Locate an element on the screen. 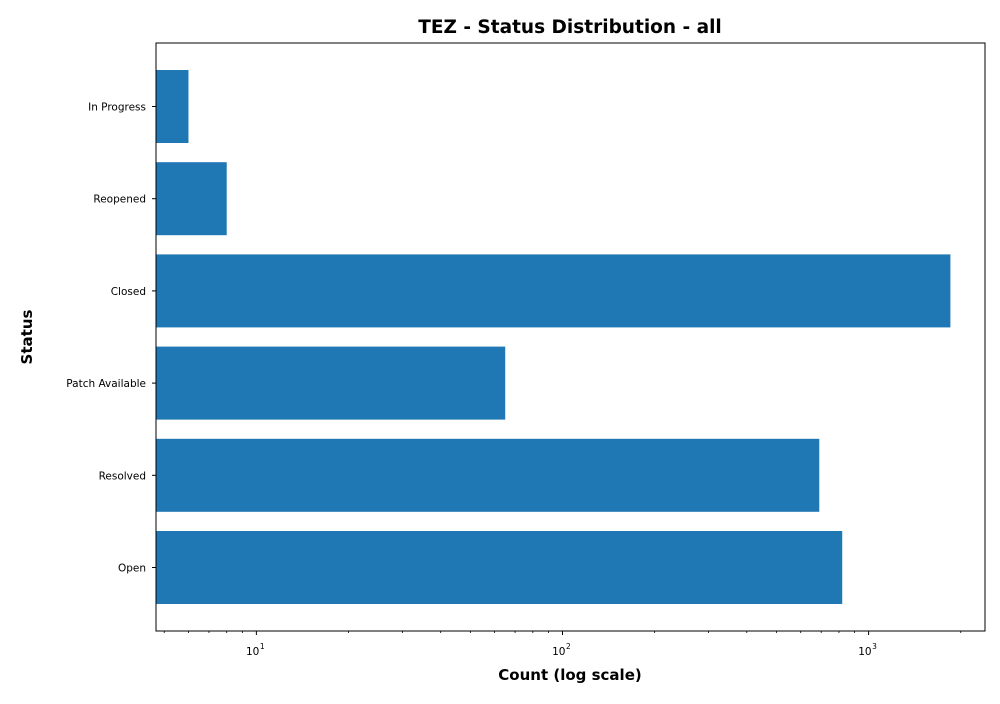 The height and width of the screenshot is (704, 1000). x-tick-label: 10 1 is located at coordinates (255, 650).